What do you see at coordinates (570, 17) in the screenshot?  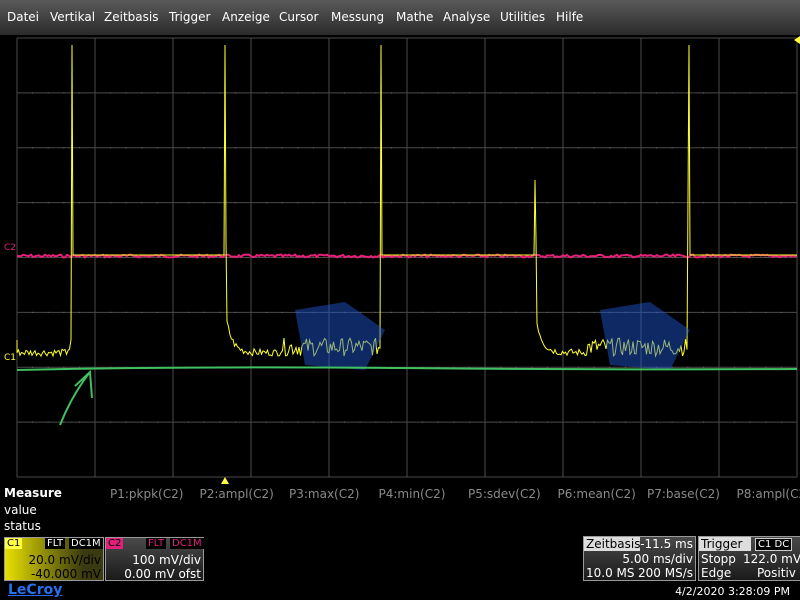 I see `menu-item: Hilfe` at bounding box center [570, 17].